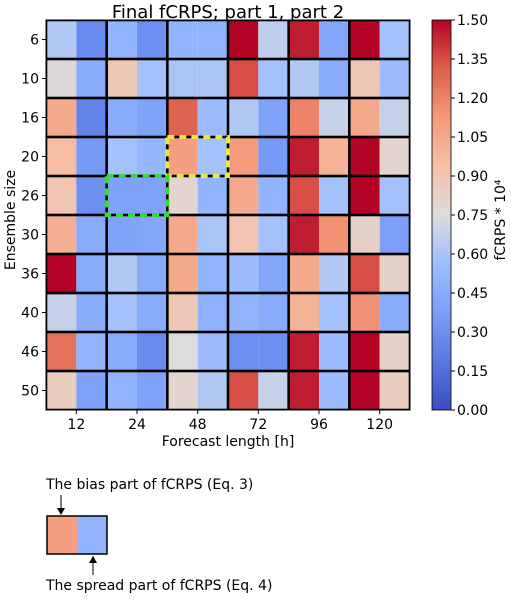 Image resolution: width=511 pixels, height=600 pixels. What do you see at coordinates (30, 158) in the screenshot?
I see `y-tick-label: 20` at bounding box center [30, 158].